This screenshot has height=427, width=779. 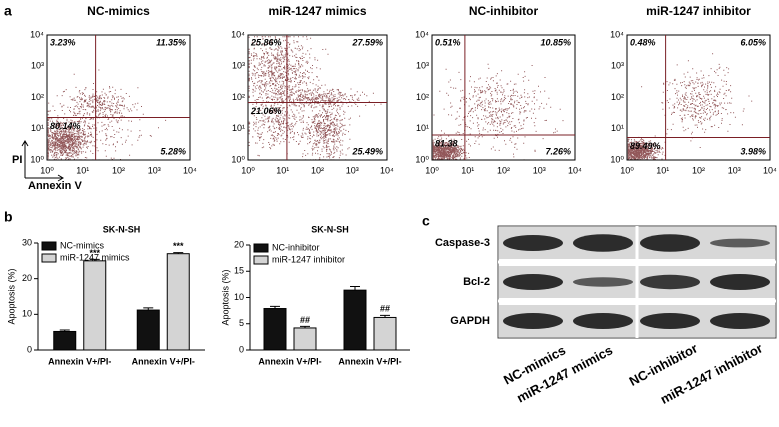 What do you see at coordinates (63, 42) in the screenshot?
I see `quadrant-label: 3.23%` at bounding box center [63, 42].